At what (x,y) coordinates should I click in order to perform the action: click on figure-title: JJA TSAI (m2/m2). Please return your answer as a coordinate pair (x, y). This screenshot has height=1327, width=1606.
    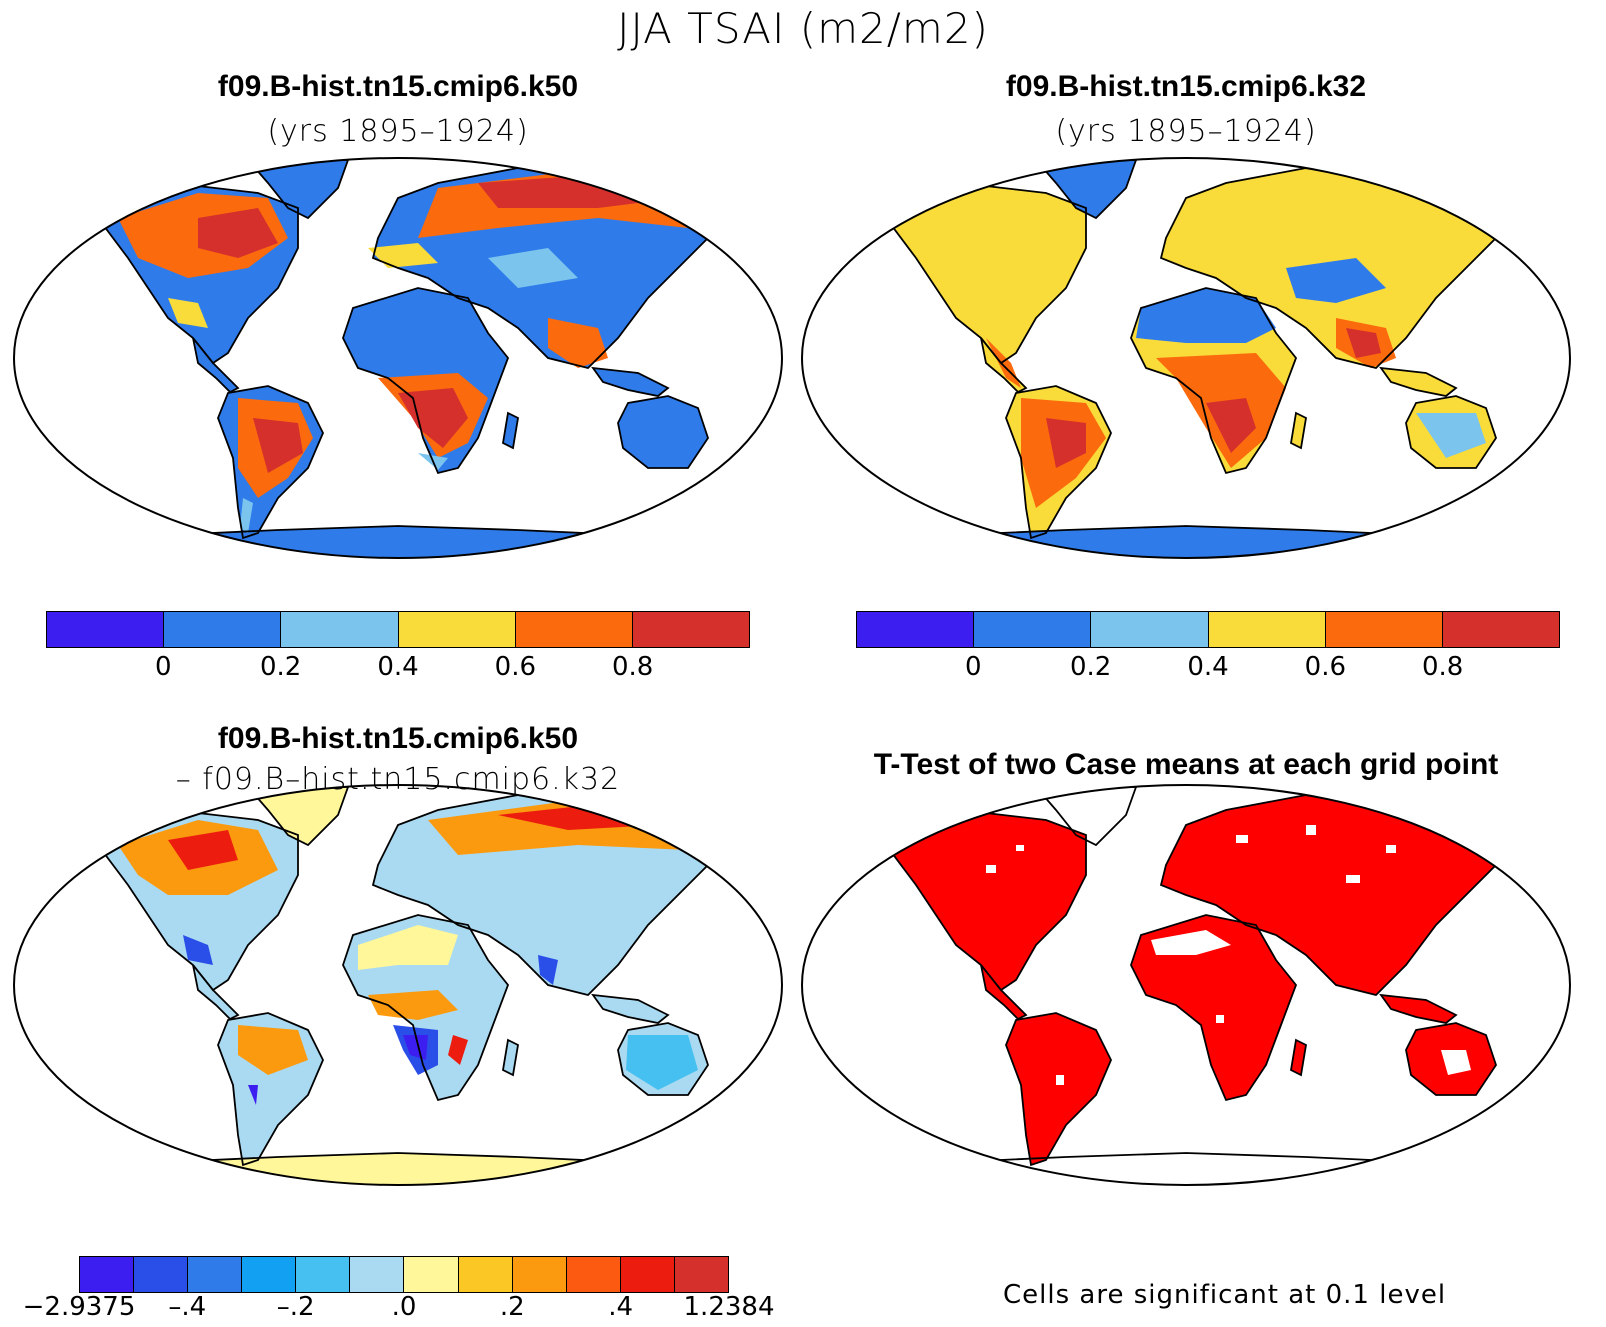
    Looking at the image, I should click on (803, 28).